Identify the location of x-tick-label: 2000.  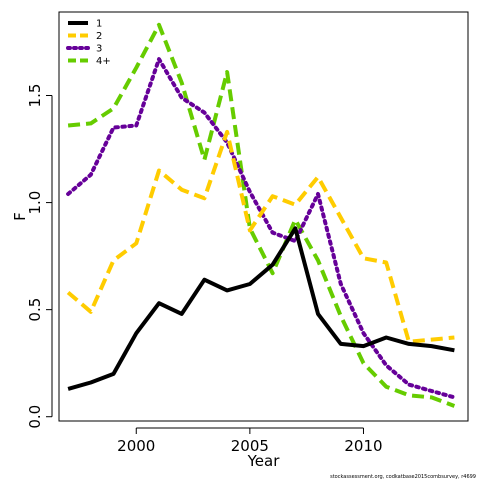
(136, 446).